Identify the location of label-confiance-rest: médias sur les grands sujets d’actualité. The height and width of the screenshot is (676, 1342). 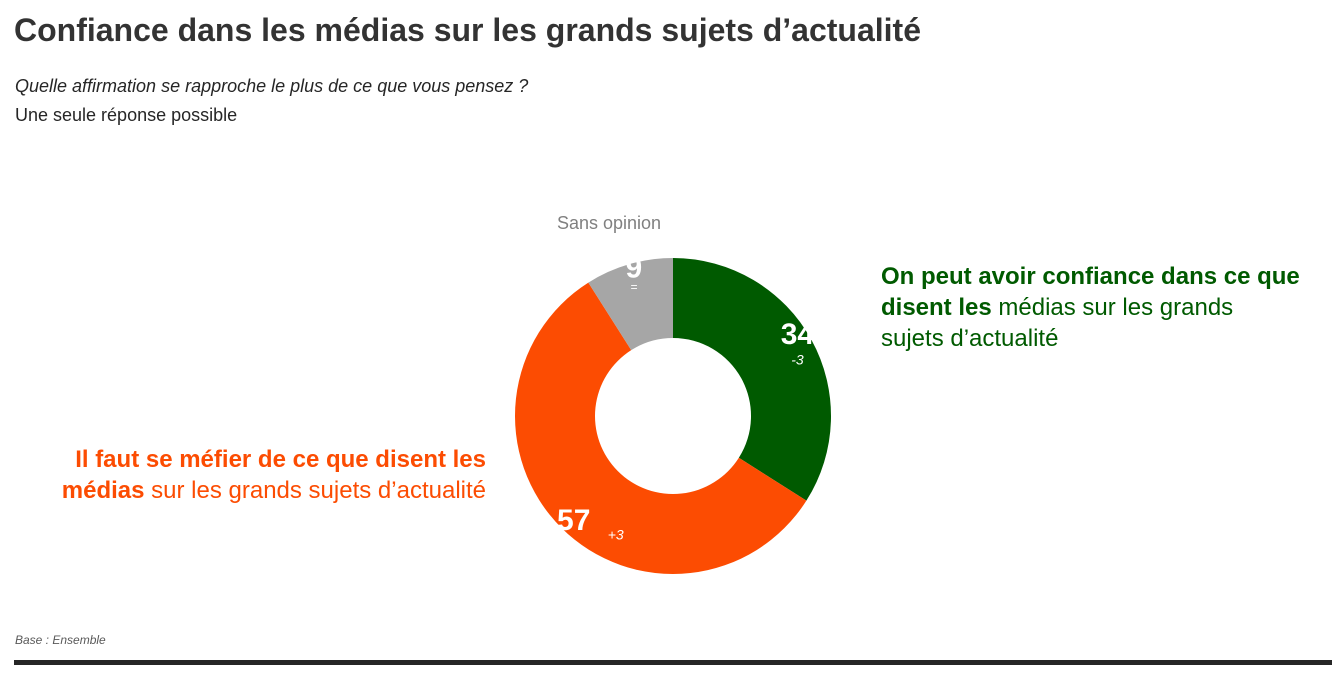
(1057, 323).